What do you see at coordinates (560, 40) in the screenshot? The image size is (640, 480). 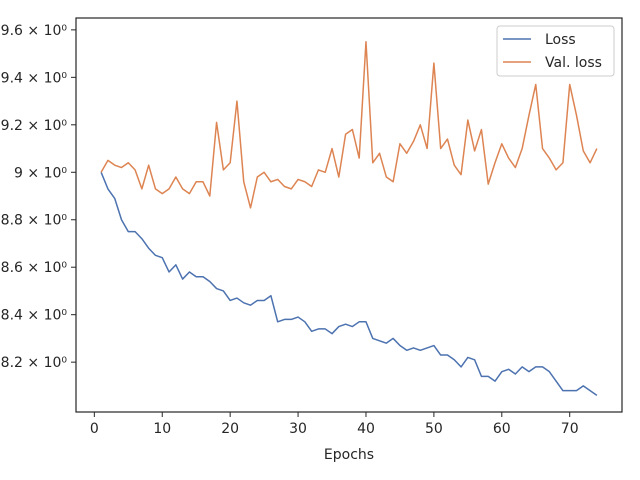 I see `legend-label-0: Loss` at bounding box center [560, 40].